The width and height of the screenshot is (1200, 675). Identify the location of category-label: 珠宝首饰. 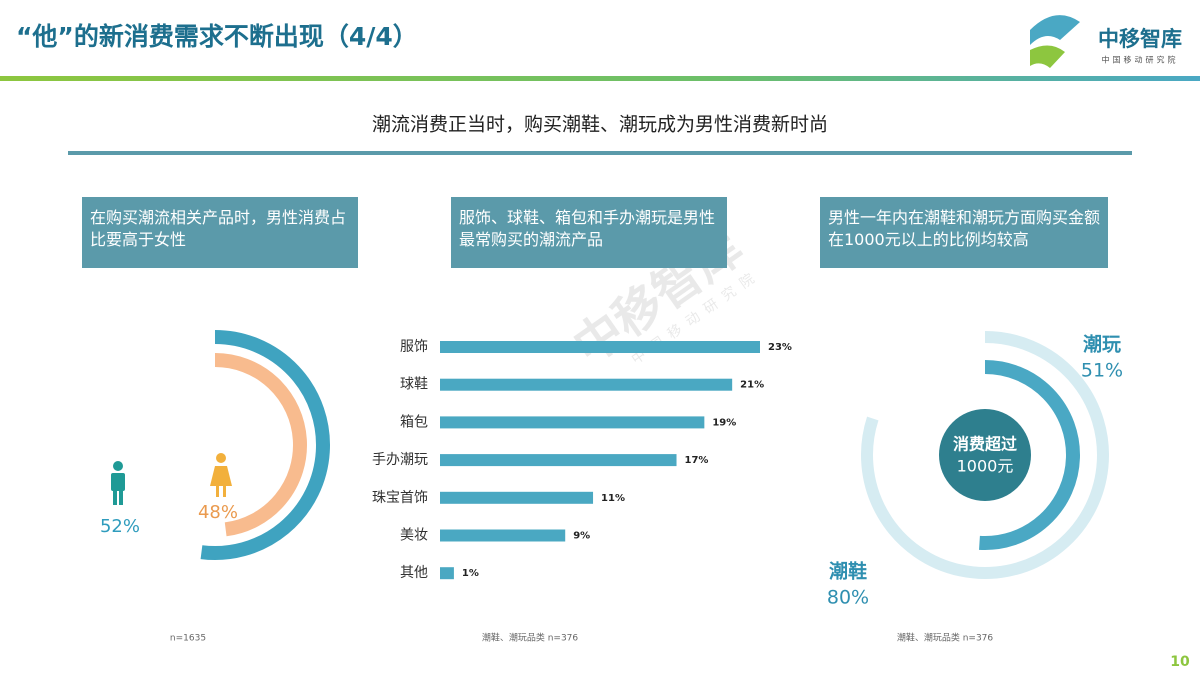
(400, 498).